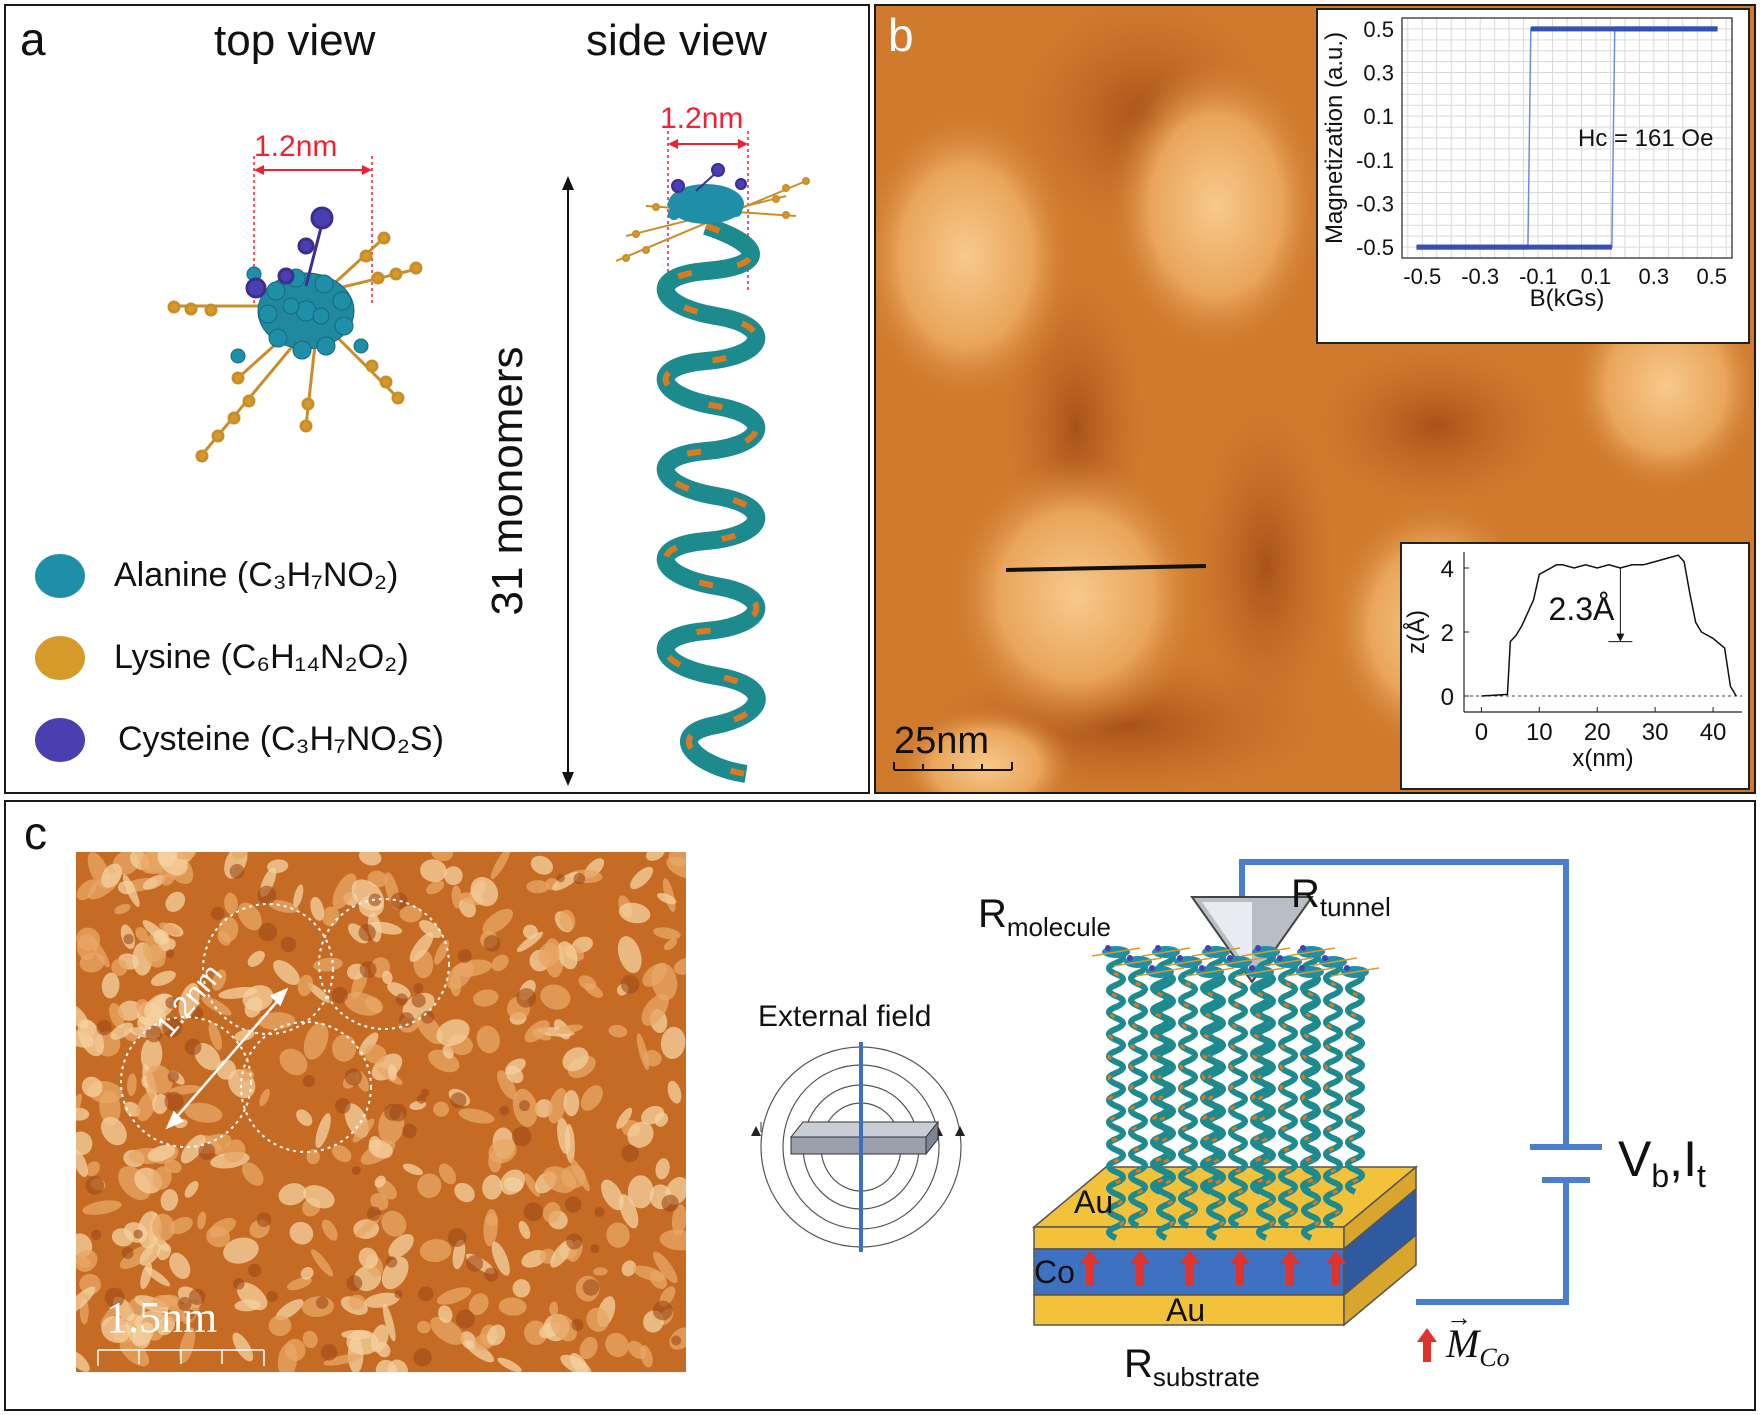 The height and width of the screenshot is (1415, 1760). Describe the element at coordinates (281, 739) in the screenshot. I see `legend-cysteine: Cysteine (C₃H₇NO₂S)` at that location.